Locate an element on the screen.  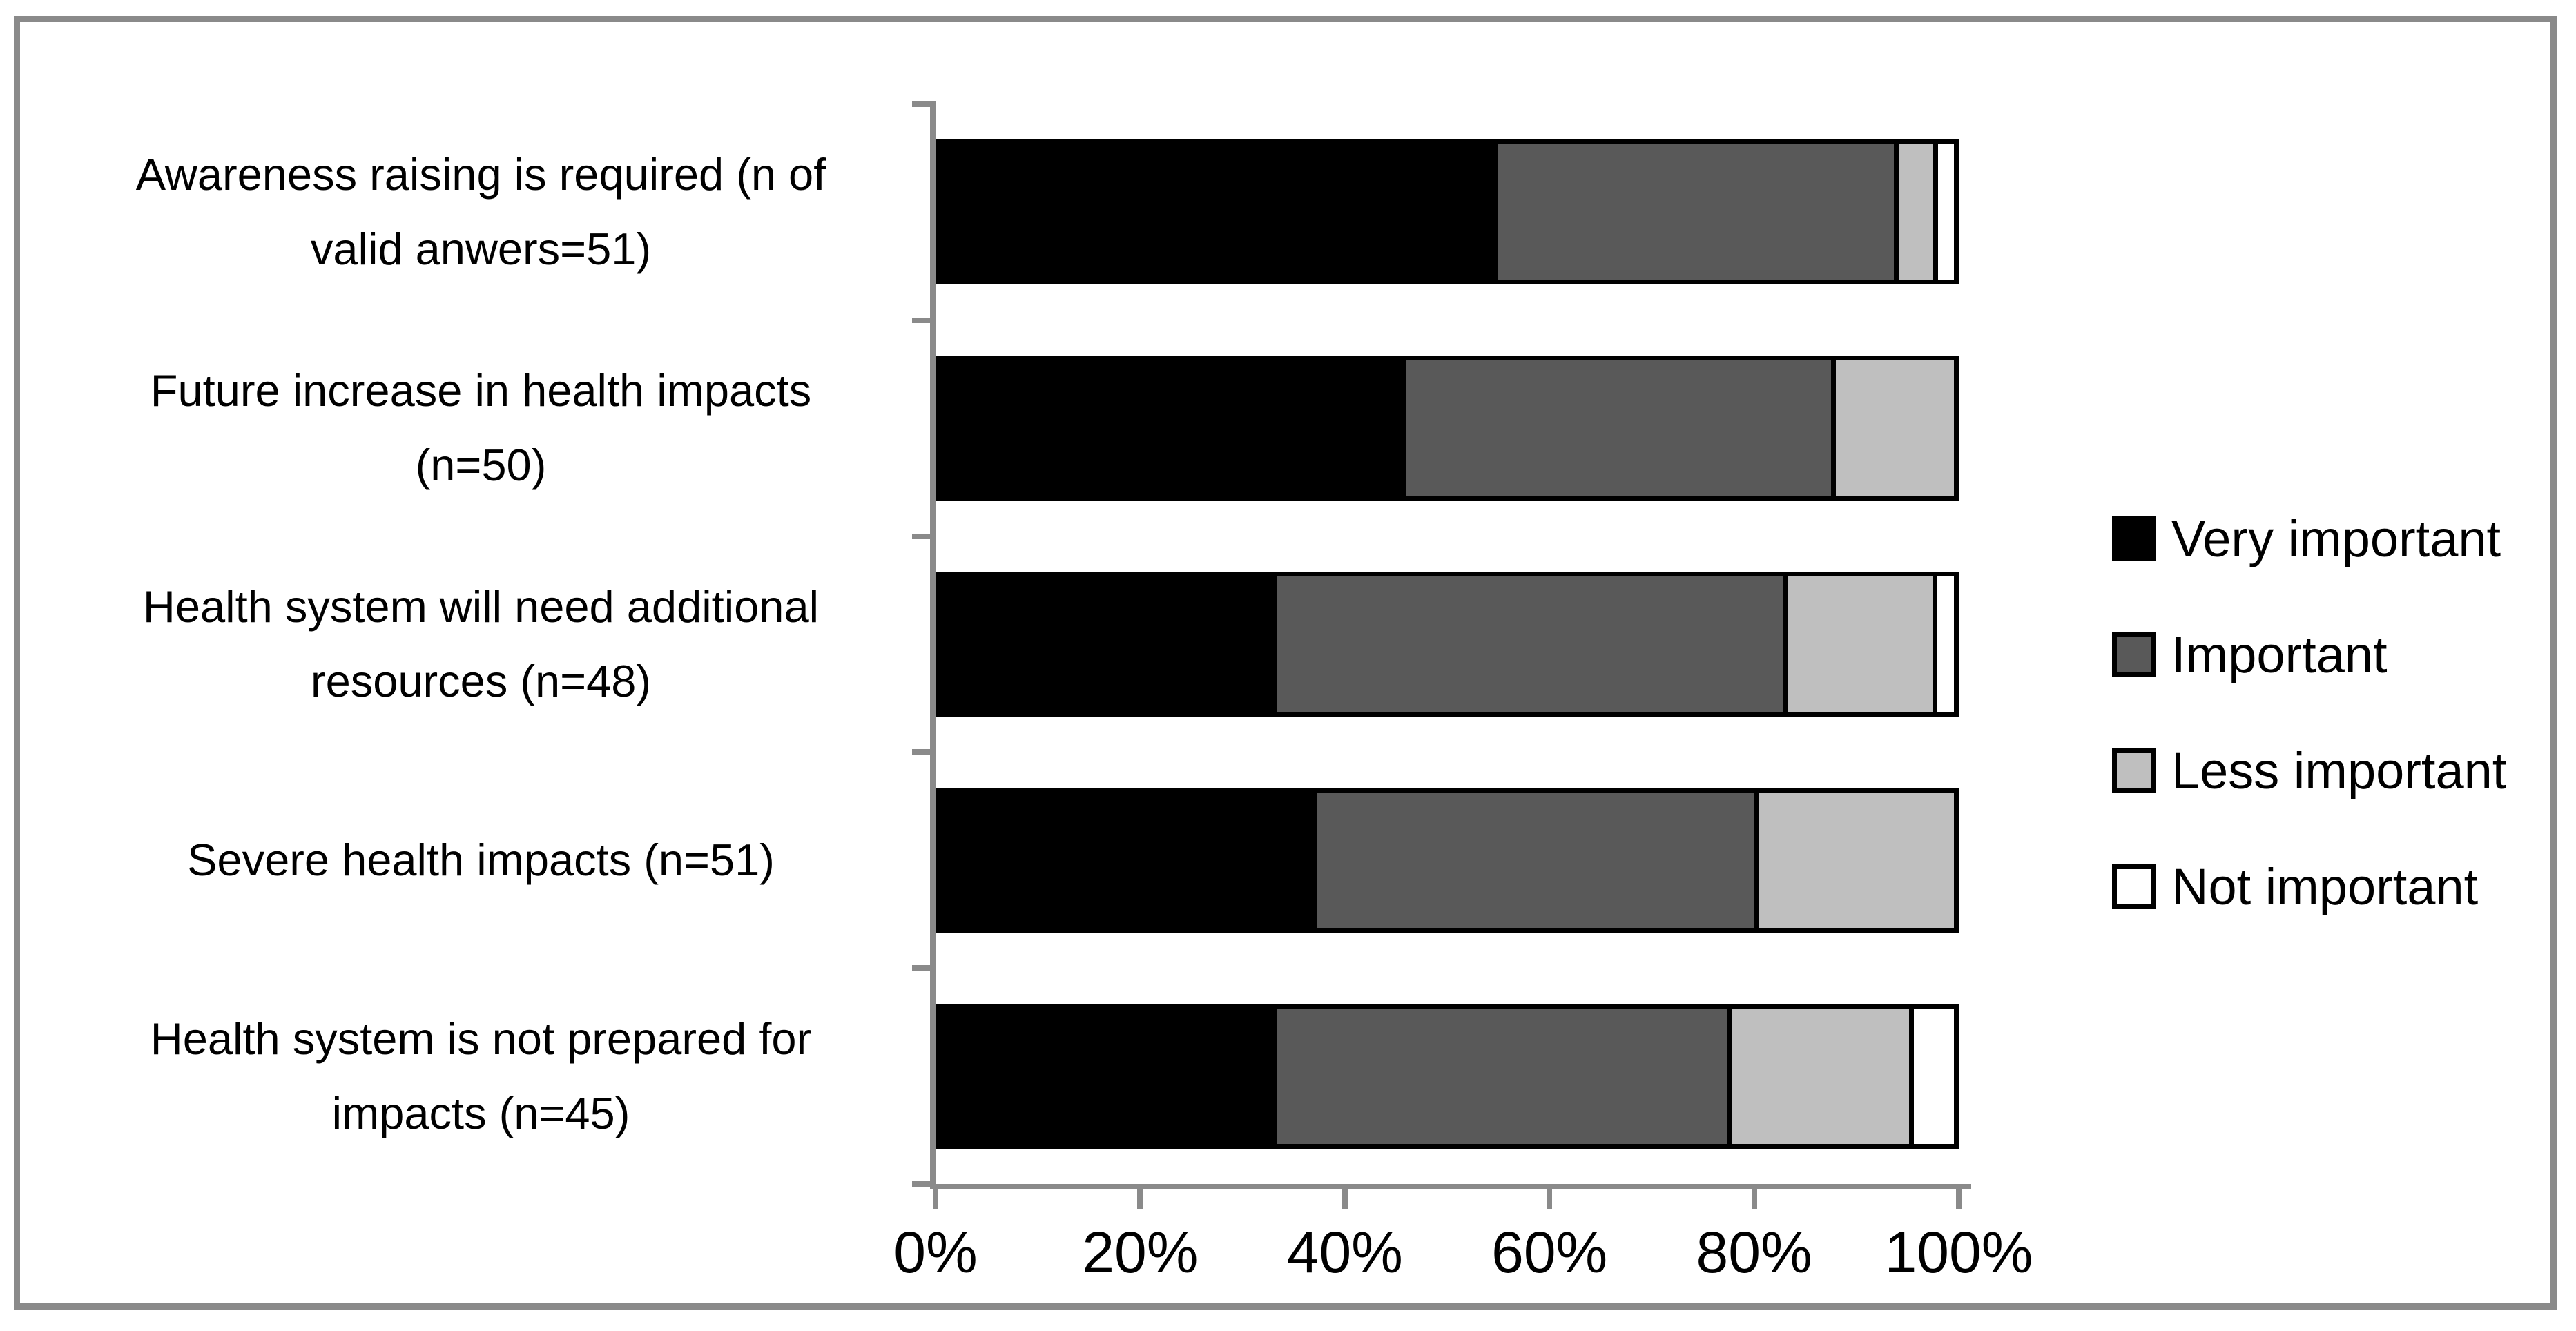
legend-item: Important is located at coordinates (2309, 654).